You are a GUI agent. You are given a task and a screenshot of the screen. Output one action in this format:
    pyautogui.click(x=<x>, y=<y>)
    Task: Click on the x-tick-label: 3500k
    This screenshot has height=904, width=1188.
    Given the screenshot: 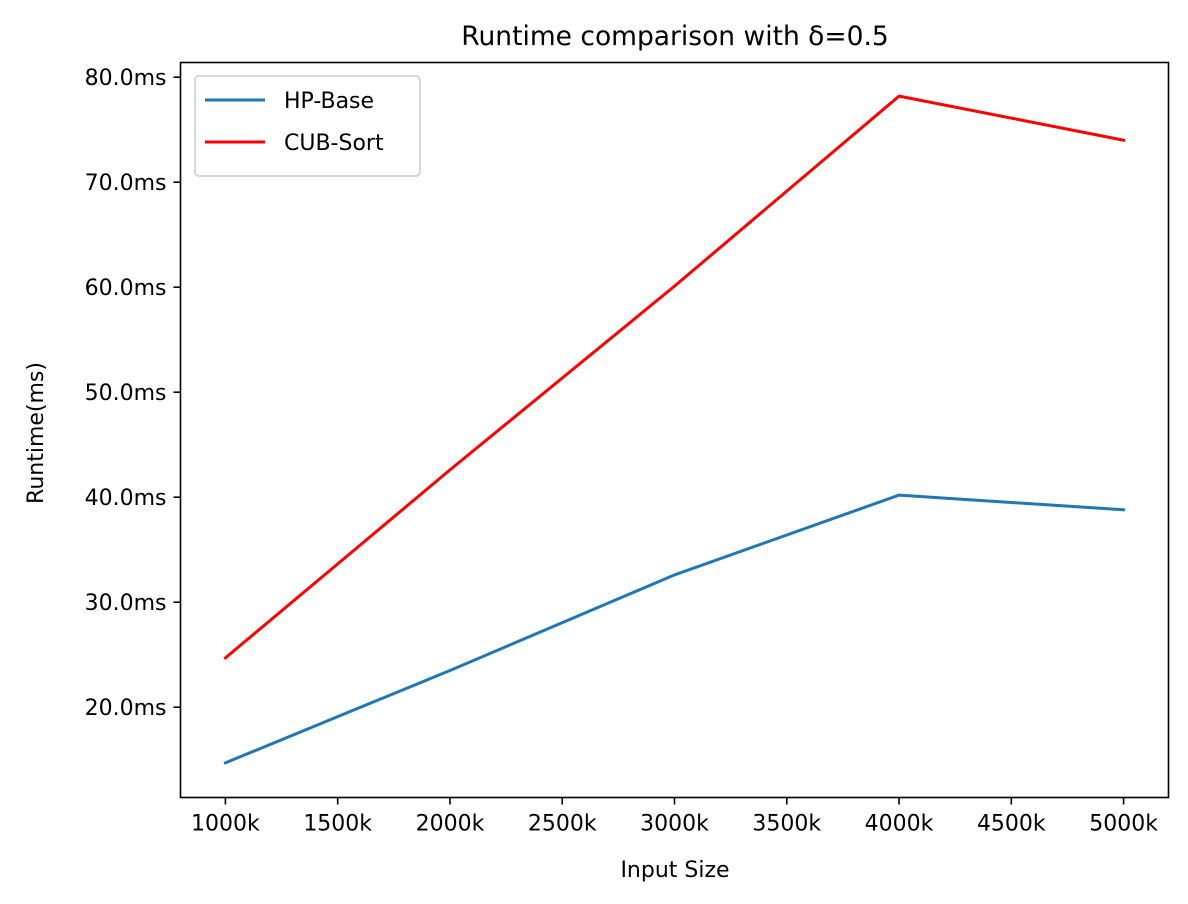 What is the action you would take?
    pyautogui.click(x=786, y=824)
    